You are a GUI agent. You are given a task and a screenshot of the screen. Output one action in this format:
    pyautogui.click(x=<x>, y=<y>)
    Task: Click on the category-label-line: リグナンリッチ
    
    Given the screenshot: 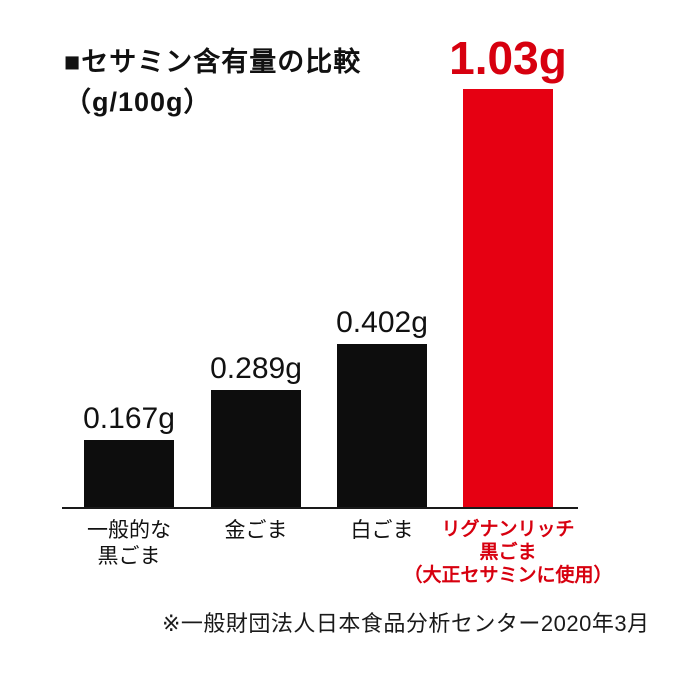 What is the action you would take?
    pyautogui.click(x=508, y=529)
    